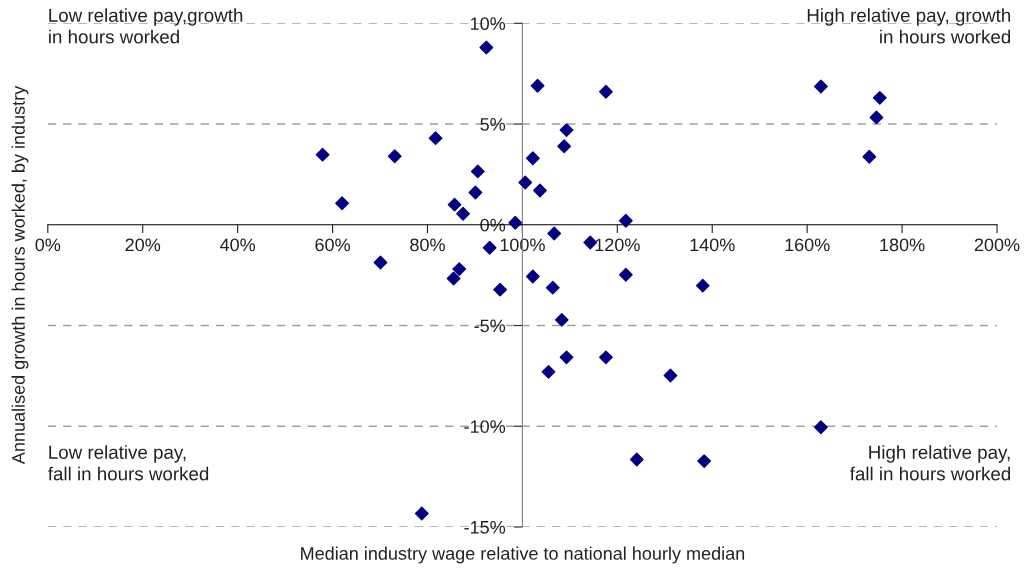 The height and width of the screenshot is (576, 1025). Describe the element at coordinates (20, 275) in the screenshot. I see `y-axis-title: Annualised growth in hours worked, by industry` at that location.